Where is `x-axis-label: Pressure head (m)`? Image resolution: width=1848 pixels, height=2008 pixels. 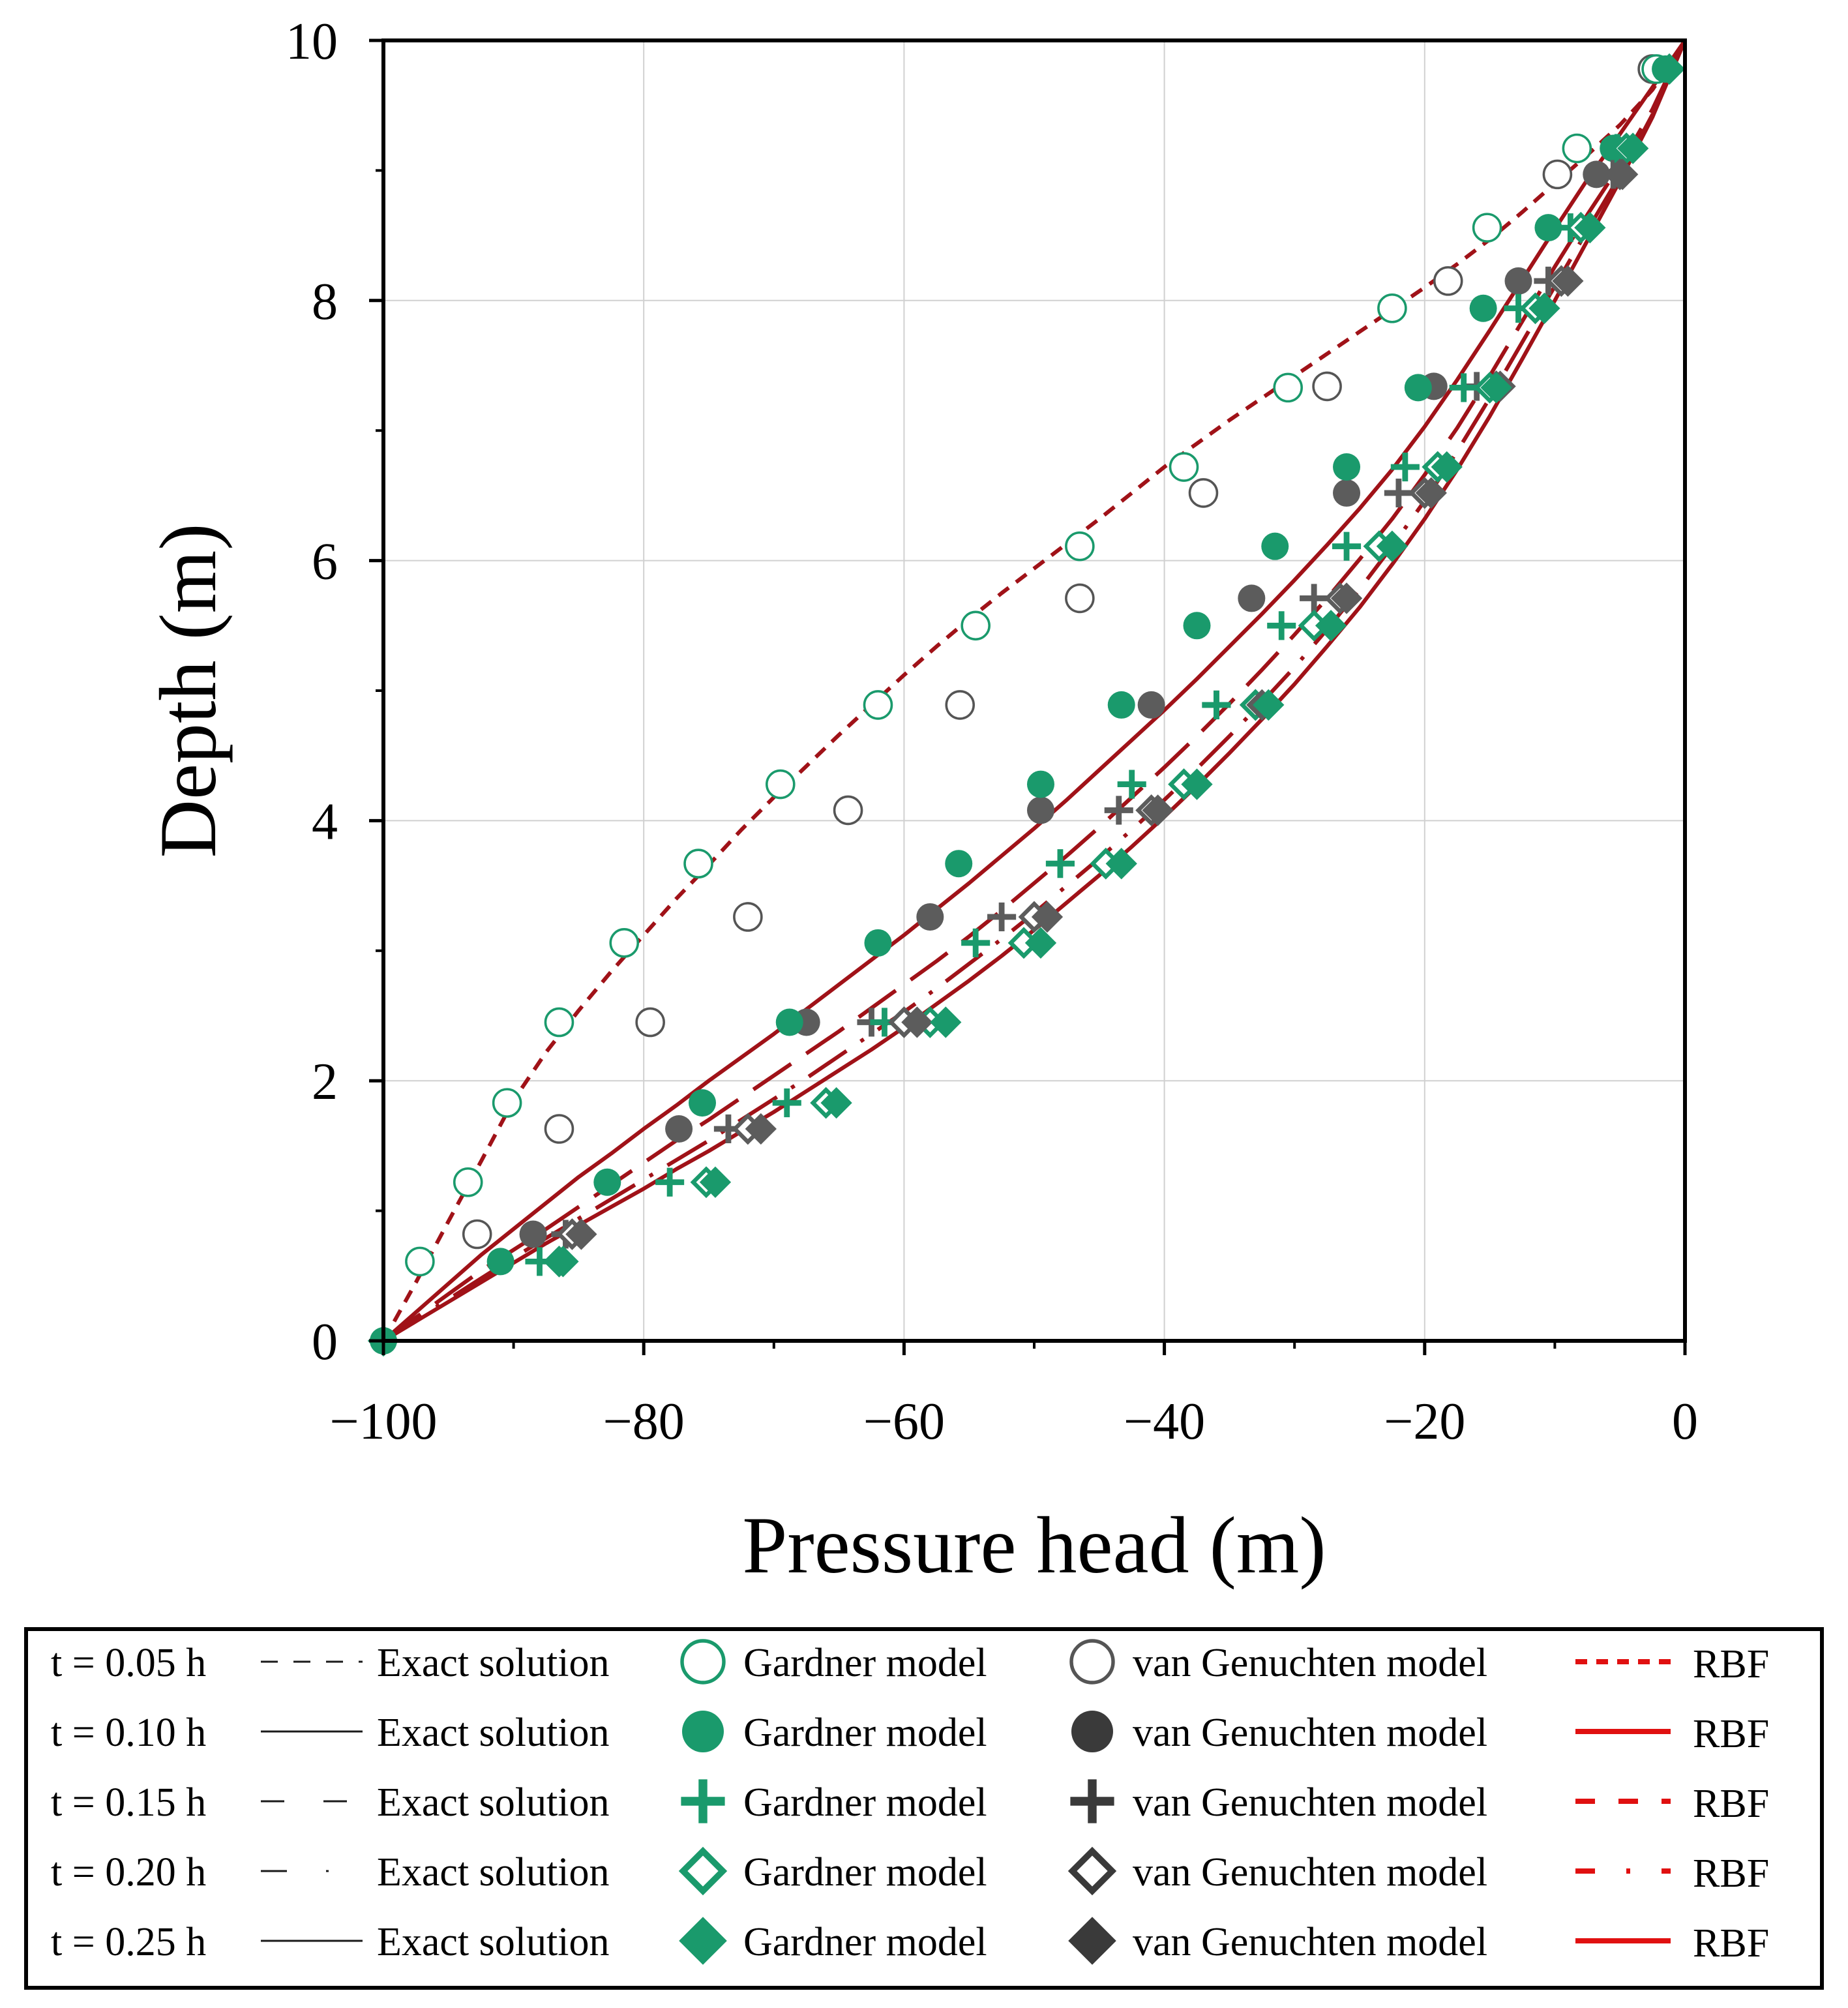 x-axis-label: Pressure head (m) is located at coordinates (1034, 1545).